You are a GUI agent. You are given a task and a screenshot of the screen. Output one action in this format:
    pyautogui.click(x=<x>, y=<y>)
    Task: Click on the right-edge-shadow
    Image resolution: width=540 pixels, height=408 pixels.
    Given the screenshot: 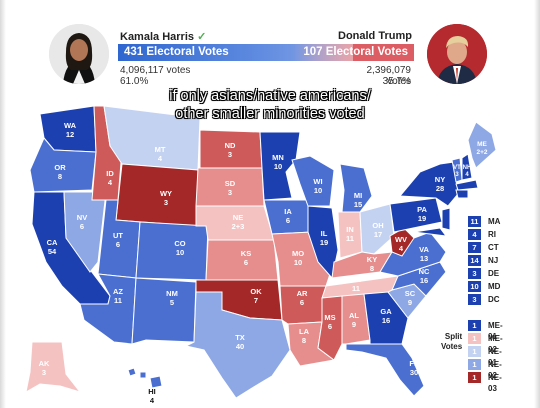 What is the action you would take?
    pyautogui.click(x=537, y=204)
    